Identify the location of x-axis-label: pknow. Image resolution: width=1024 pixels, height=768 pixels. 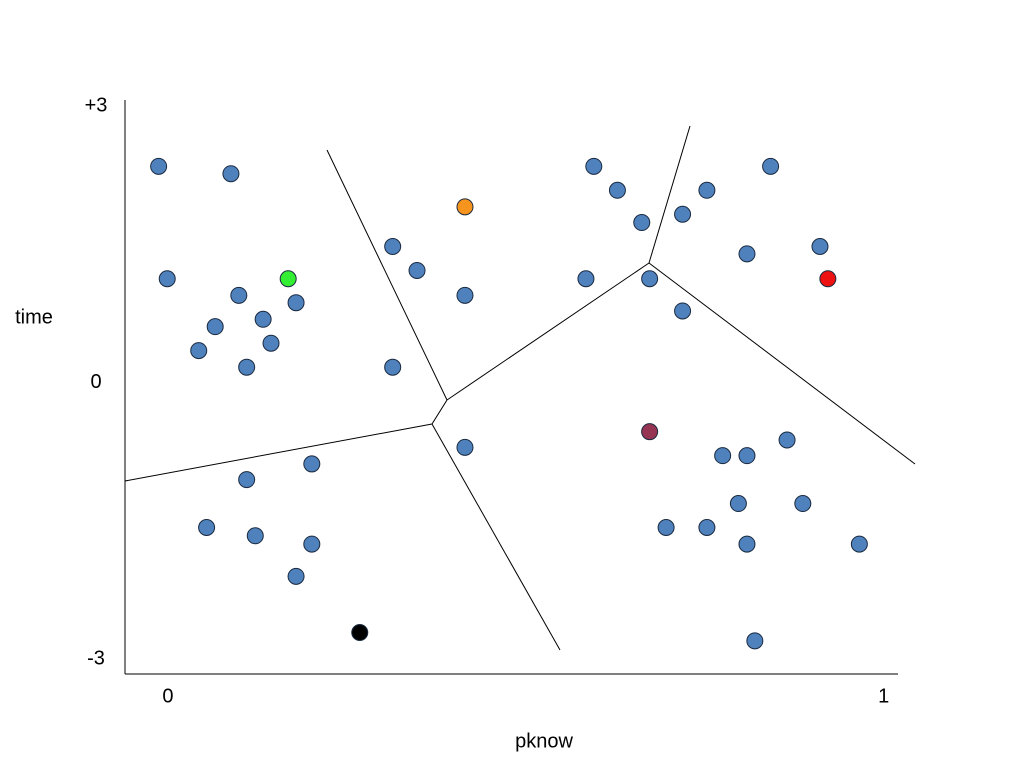
(544, 741).